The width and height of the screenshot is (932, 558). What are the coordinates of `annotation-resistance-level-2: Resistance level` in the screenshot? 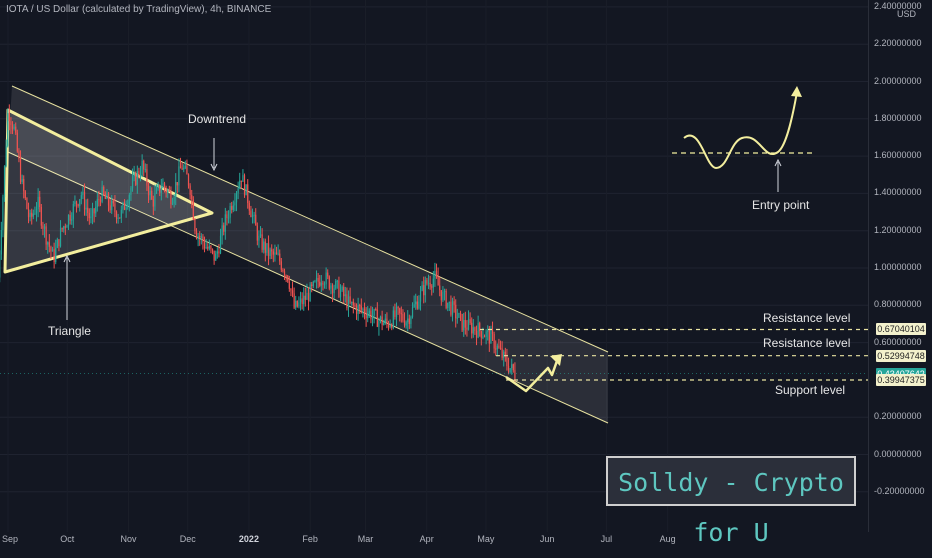 It's located at (806, 343).